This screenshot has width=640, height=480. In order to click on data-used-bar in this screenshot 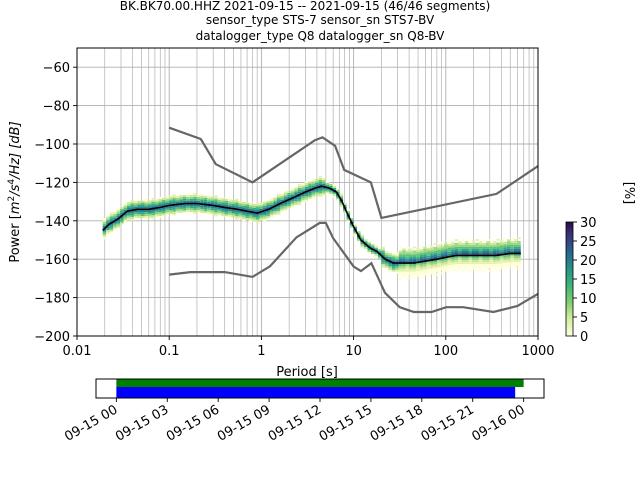, I will do `click(316, 392)`.